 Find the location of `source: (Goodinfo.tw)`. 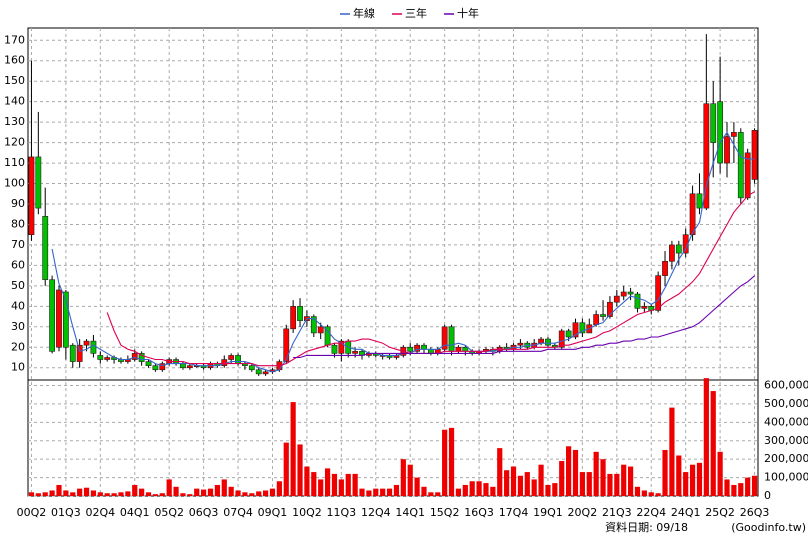

source: (Goodinfo.tw) is located at coordinates (768, 527).